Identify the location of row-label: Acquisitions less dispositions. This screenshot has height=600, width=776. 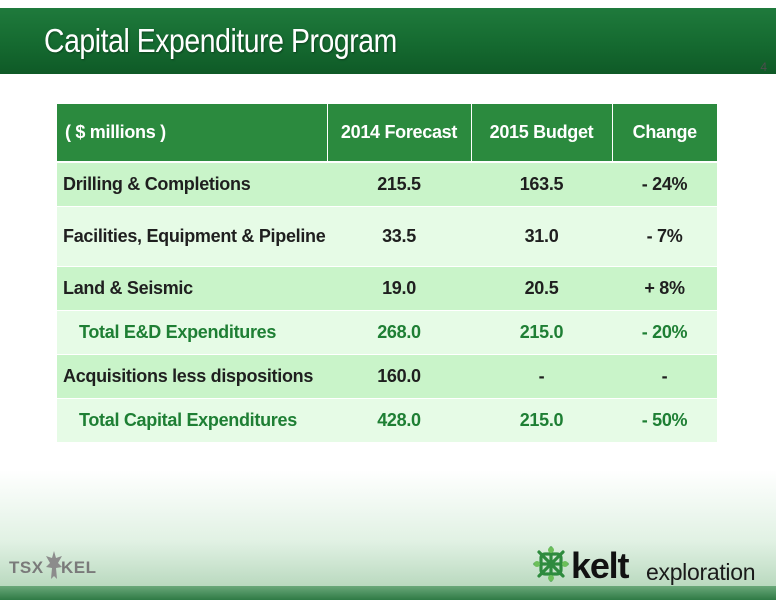
(192, 376).